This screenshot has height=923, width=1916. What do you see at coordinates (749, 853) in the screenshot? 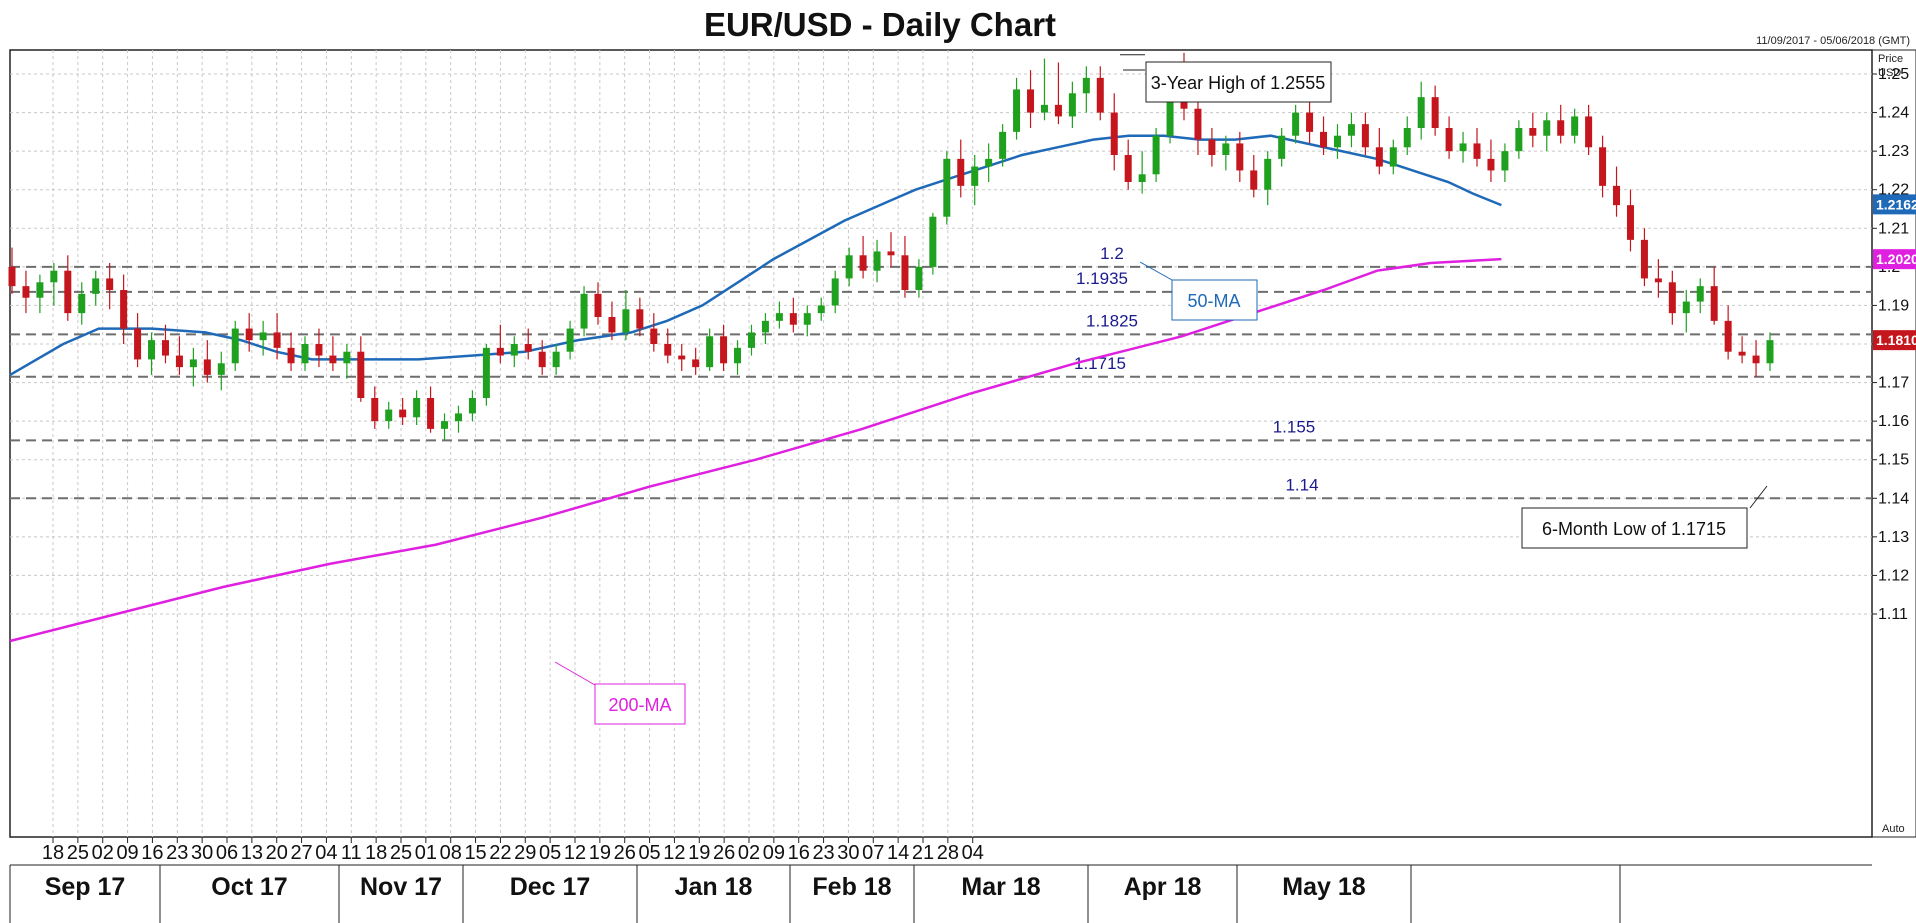
I see `x-day-tick-label: 02` at bounding box center [749, 853].